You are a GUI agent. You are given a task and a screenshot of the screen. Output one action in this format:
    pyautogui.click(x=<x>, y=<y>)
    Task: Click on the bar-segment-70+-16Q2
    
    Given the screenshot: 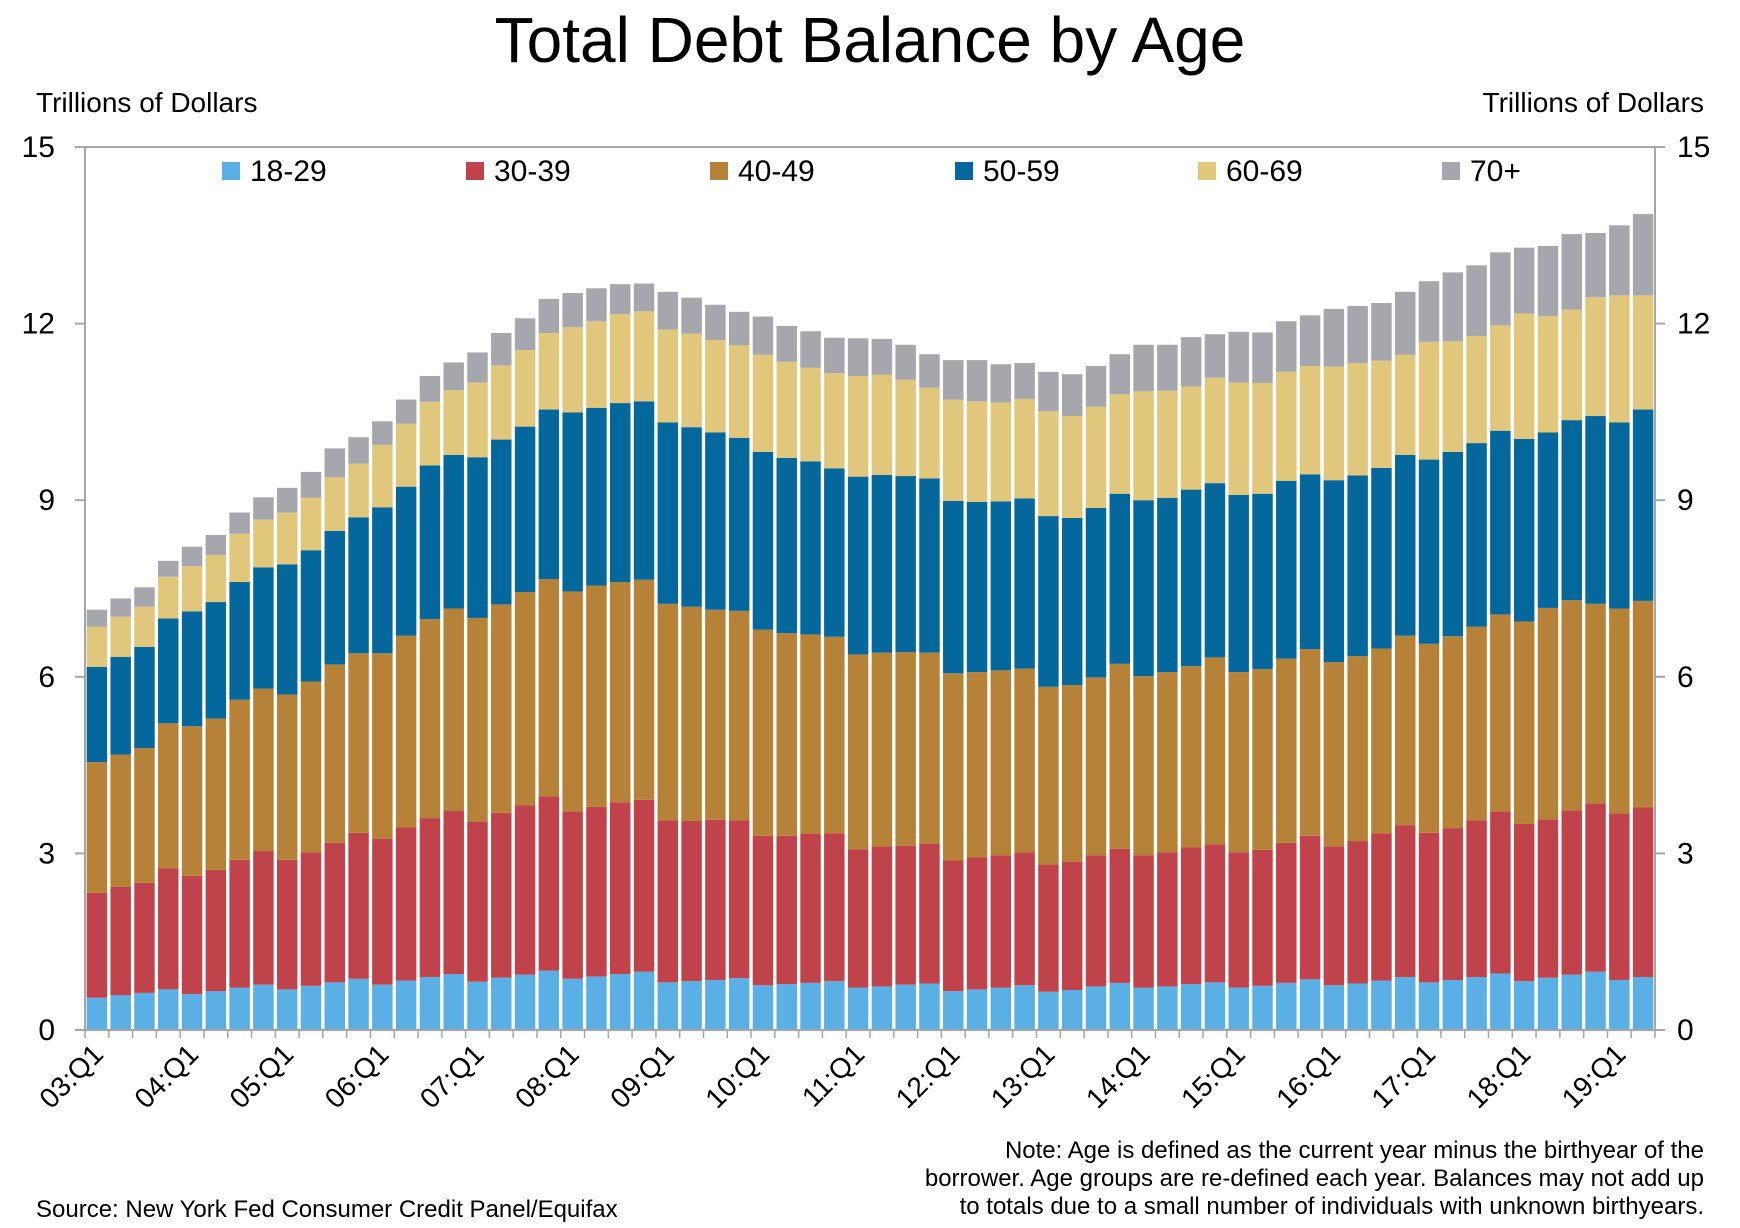 What is the action you would take?
    pyautogui.click(x=1357, y=334)
    